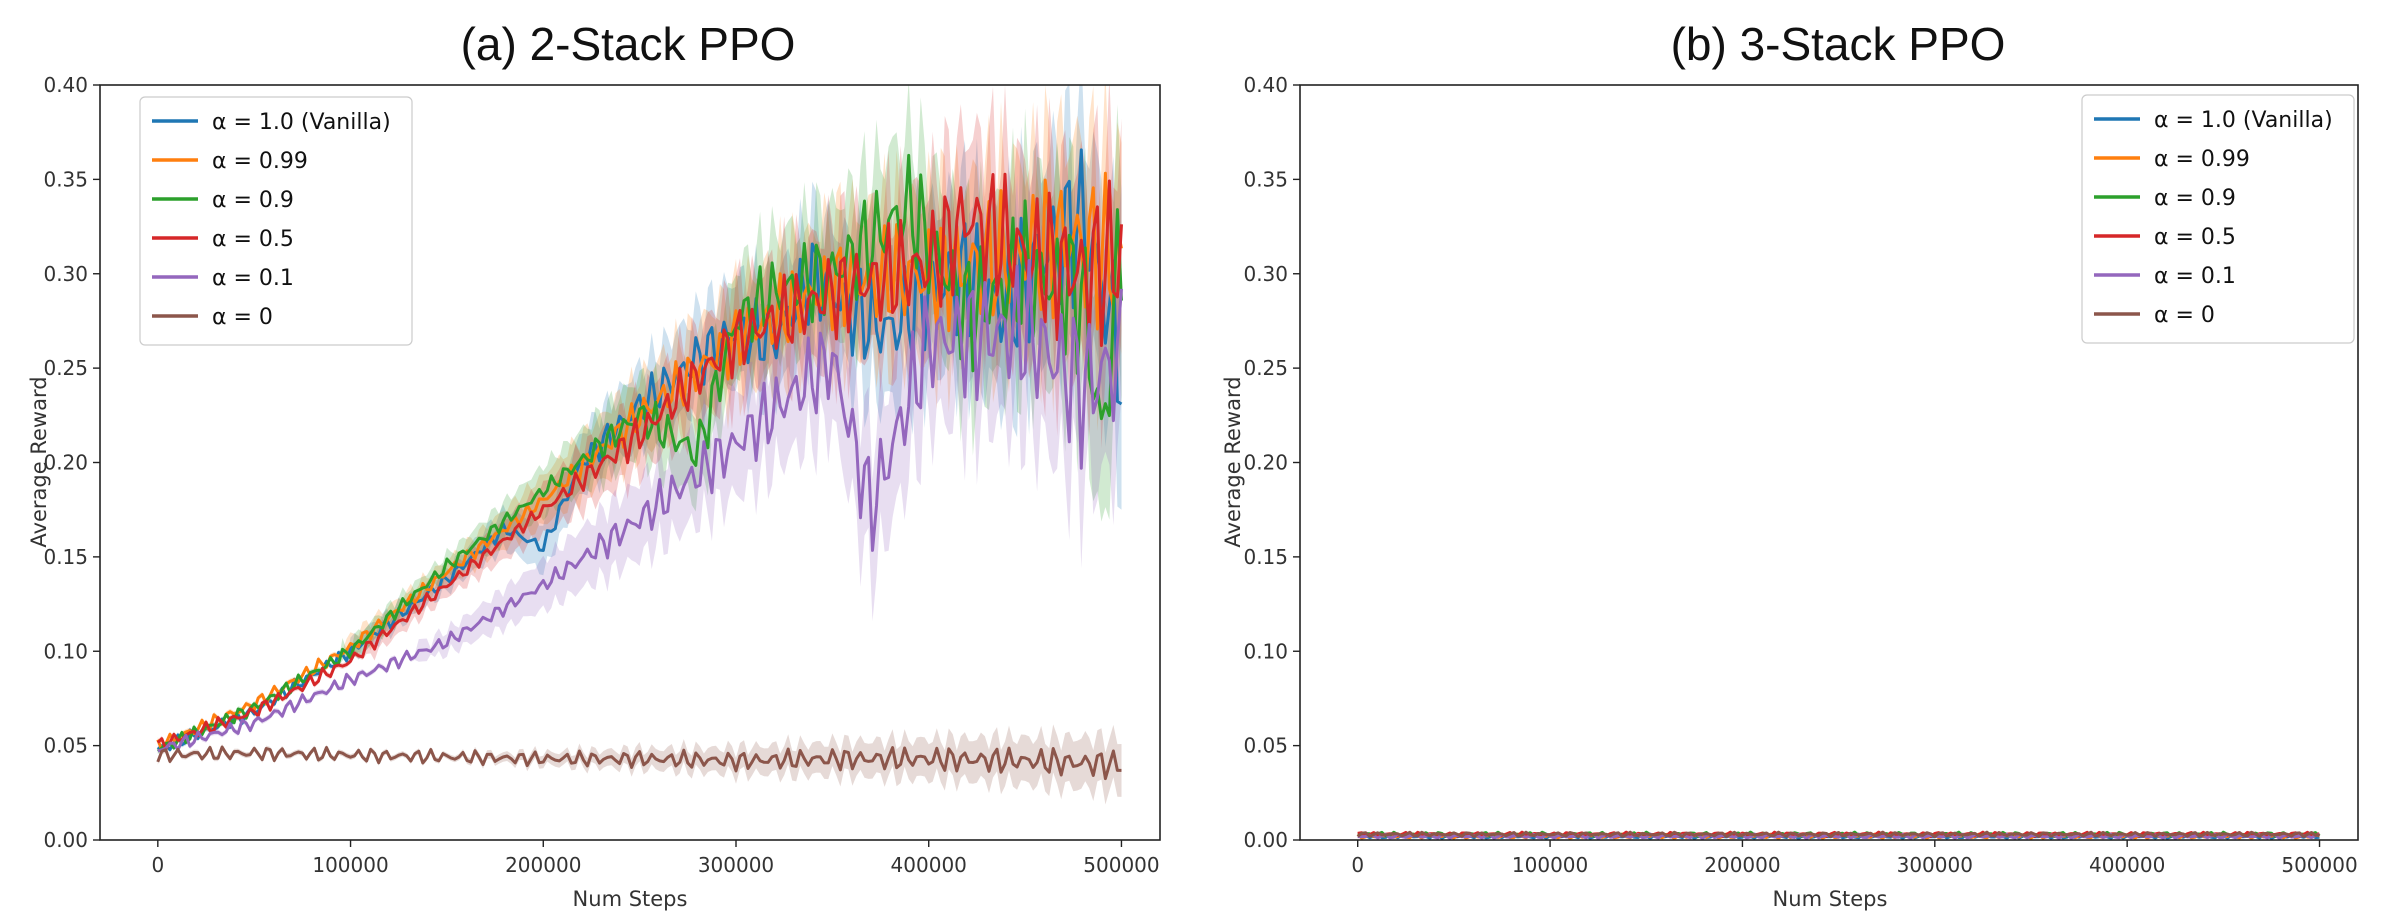  What do you see at coordinates (655, 858) in the screenshot?
I see `chart-a-xticks: 0 100000 200000 300000 400000 500000` at bounding box center [655, 858].